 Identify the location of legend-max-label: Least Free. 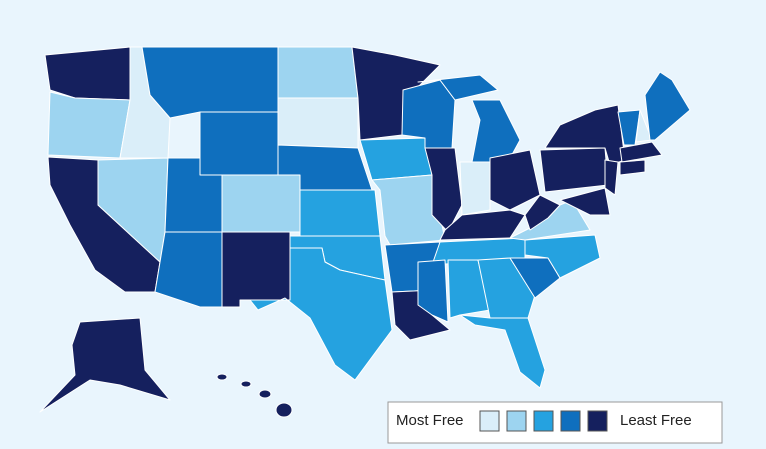
(656, 420).